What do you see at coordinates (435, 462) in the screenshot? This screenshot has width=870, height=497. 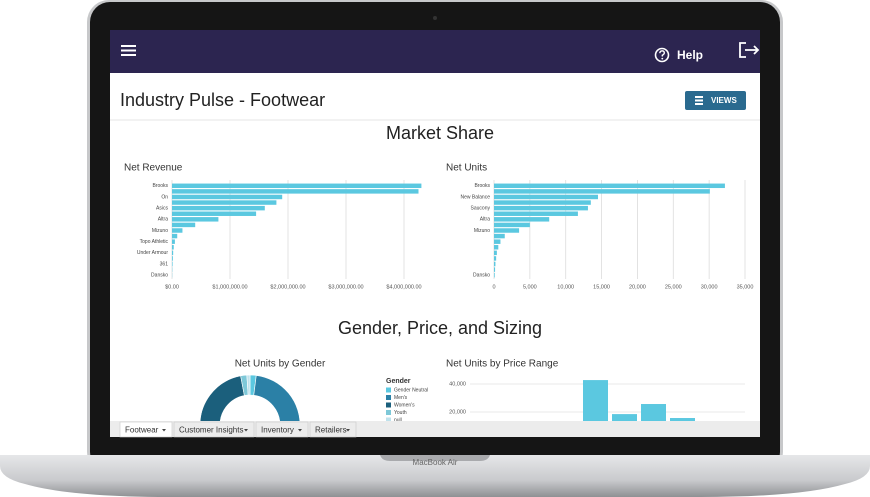 I see `device-label: MacBook Air` at bounding box center [435, 462].